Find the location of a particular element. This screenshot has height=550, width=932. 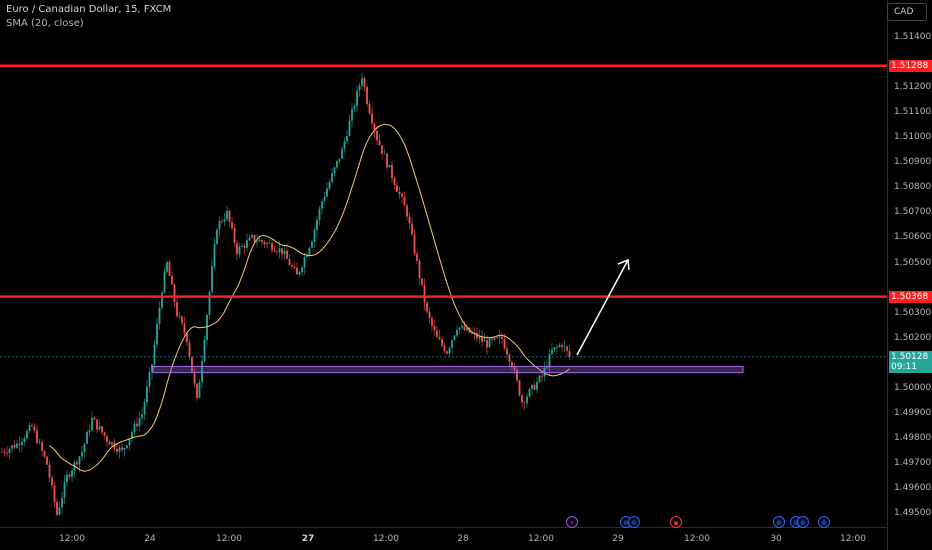

event-icon: ⚡ is located at coordinates (572, 522).